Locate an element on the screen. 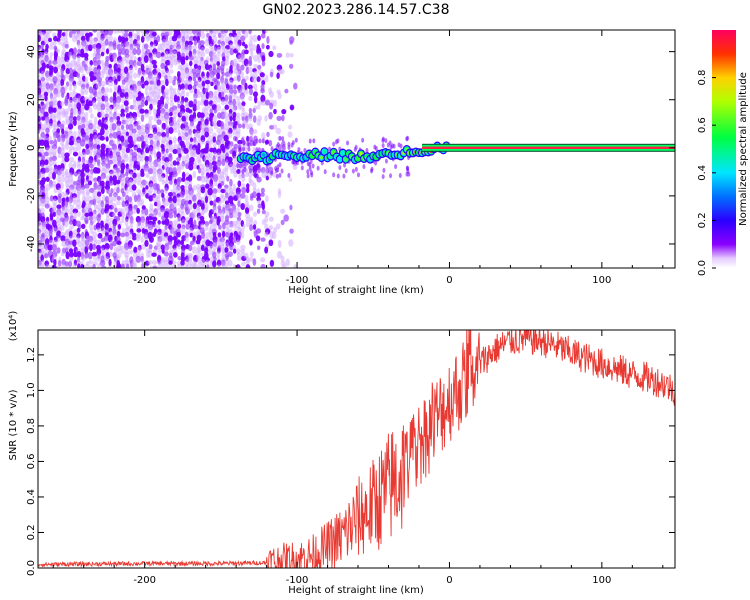 Image resolution: width=750 pixels, height=600 pixels. x-tick-label: 0 is located at coordinates (449, 580).